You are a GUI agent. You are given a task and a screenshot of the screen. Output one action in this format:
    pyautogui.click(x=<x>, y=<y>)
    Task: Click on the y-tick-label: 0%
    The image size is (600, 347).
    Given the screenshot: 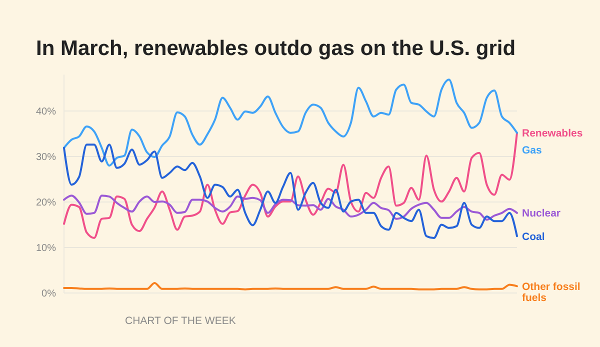 What is the action you would take?
    pyautogui.click(x=49, y=294)
    